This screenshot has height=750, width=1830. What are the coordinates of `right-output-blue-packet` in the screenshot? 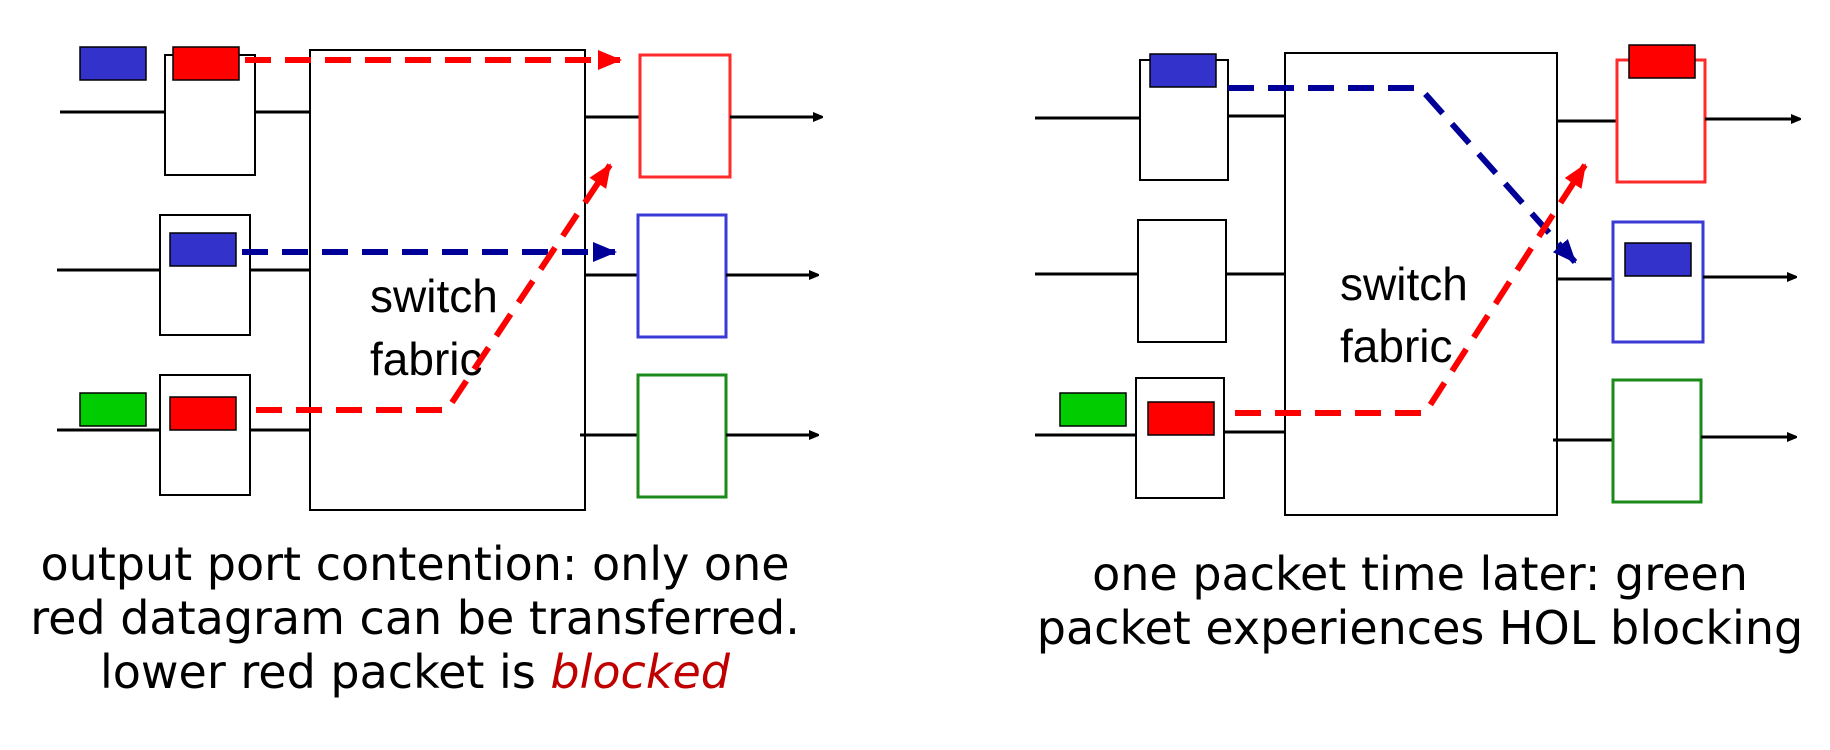 It's located at (1658, 259).